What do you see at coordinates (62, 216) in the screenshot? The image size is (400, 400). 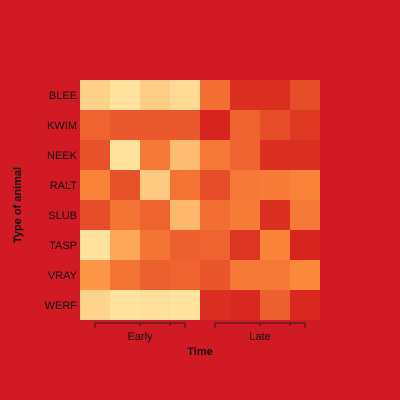 I see `y-tick-label-slub: SLUB` at bounding box center [62, 216].